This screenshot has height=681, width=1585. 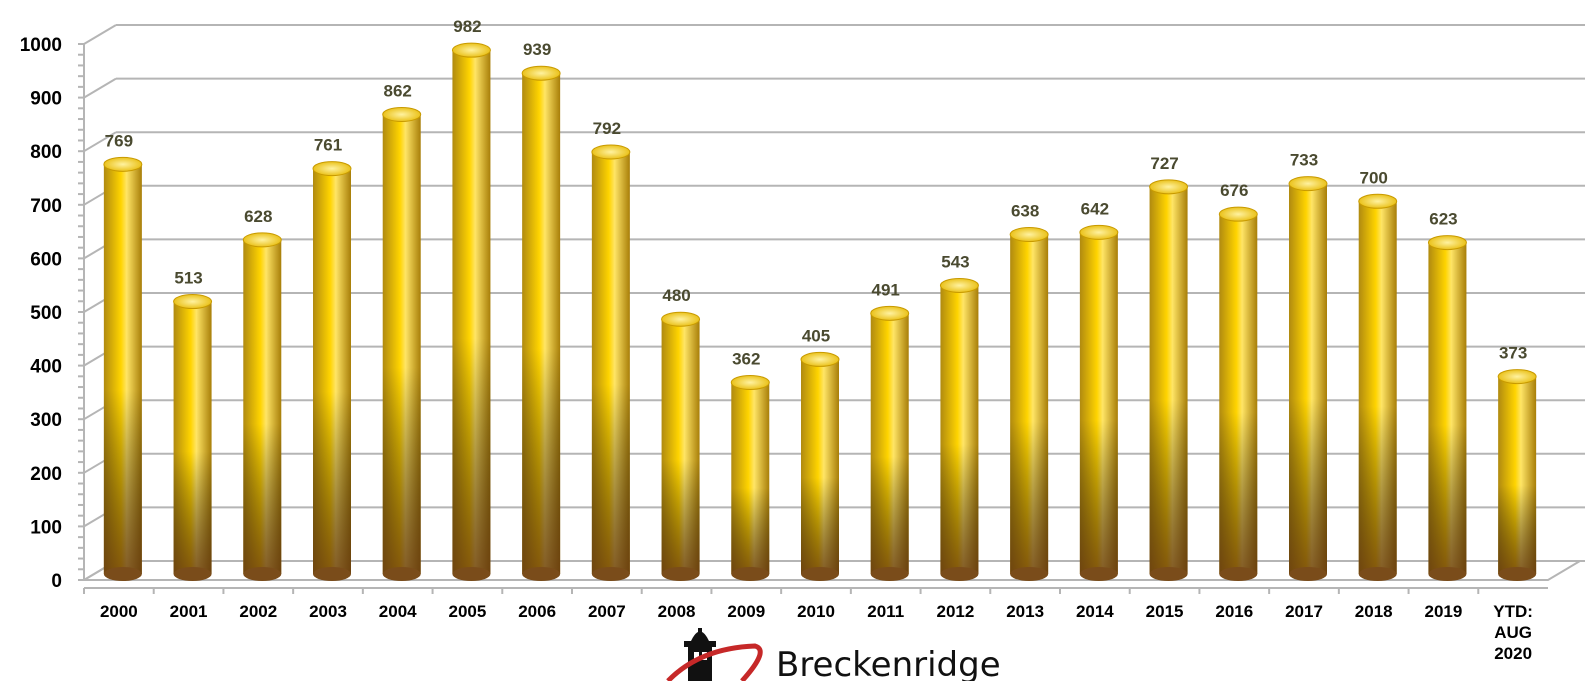 What do you see at coordinates (41, 45) in the screenshot?
I see `y-tick-label: 1000` at bounding box center [41, 45].